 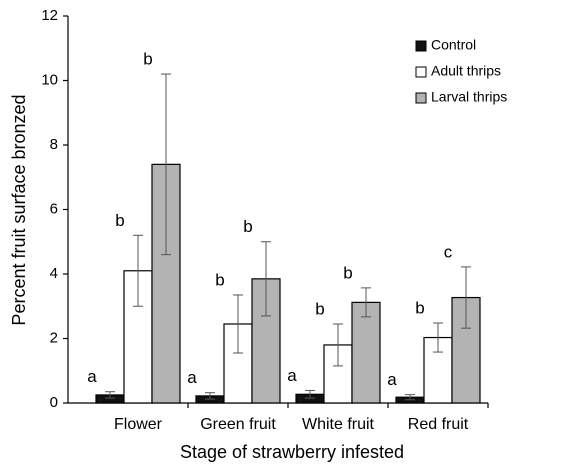 I want to click on x-axis-label: Stage of strawberry infested, so click(x=292, y=452).